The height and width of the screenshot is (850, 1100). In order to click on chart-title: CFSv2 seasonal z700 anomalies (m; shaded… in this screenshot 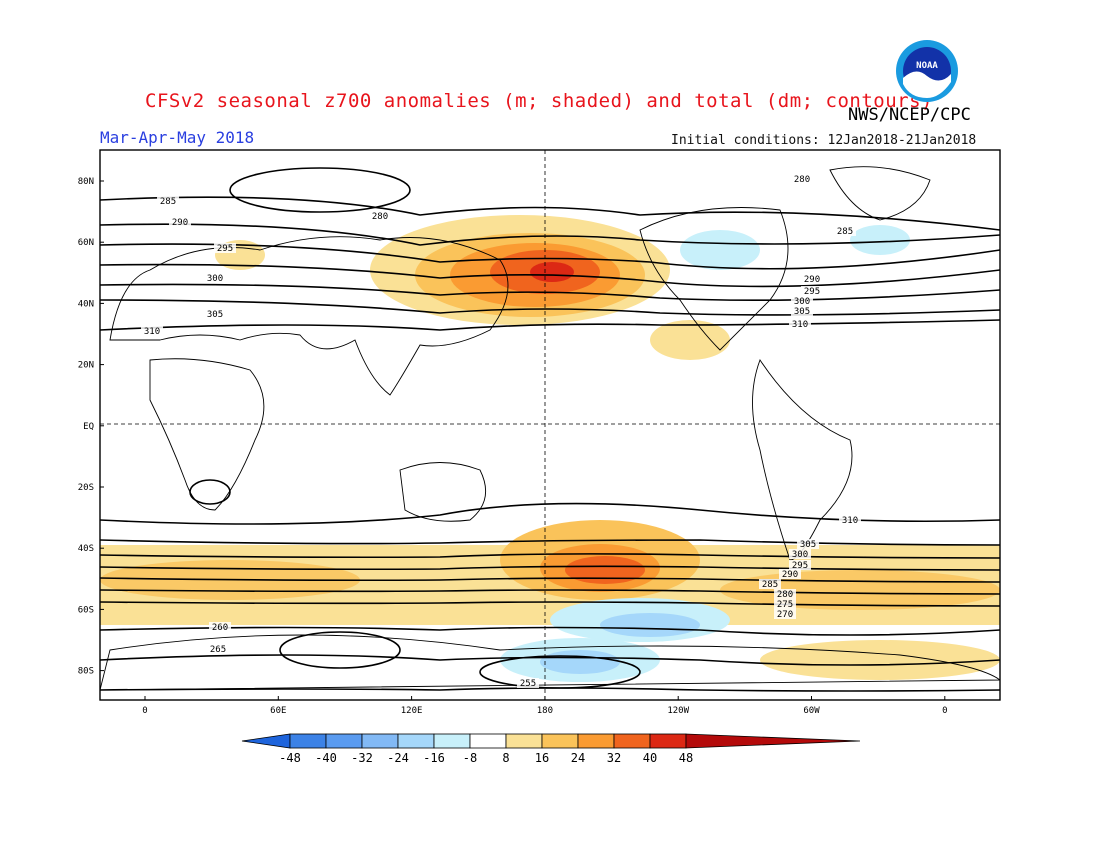, I will do `click(539, 101)`.